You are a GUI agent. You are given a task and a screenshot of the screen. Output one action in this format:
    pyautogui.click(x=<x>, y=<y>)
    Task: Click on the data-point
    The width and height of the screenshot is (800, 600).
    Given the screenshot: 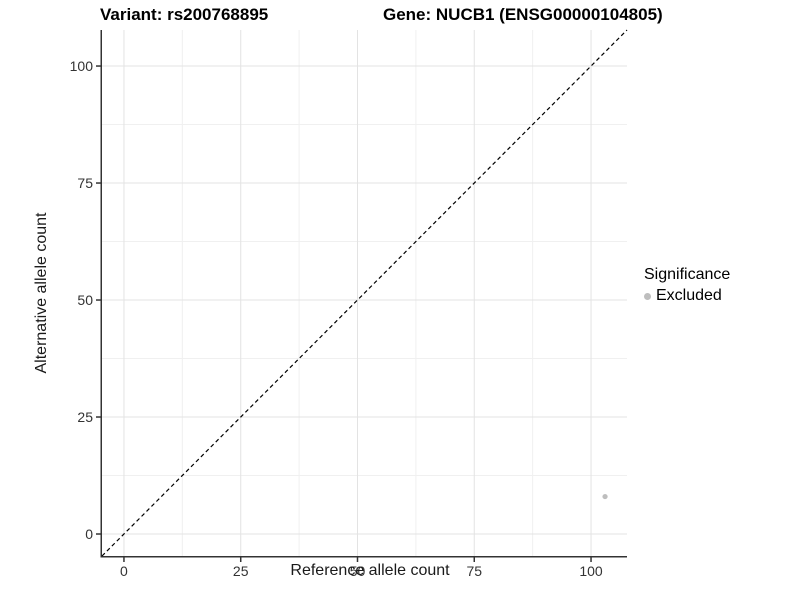 What is the action you would take?
    pyautogui.click(x=605, y=496)
    